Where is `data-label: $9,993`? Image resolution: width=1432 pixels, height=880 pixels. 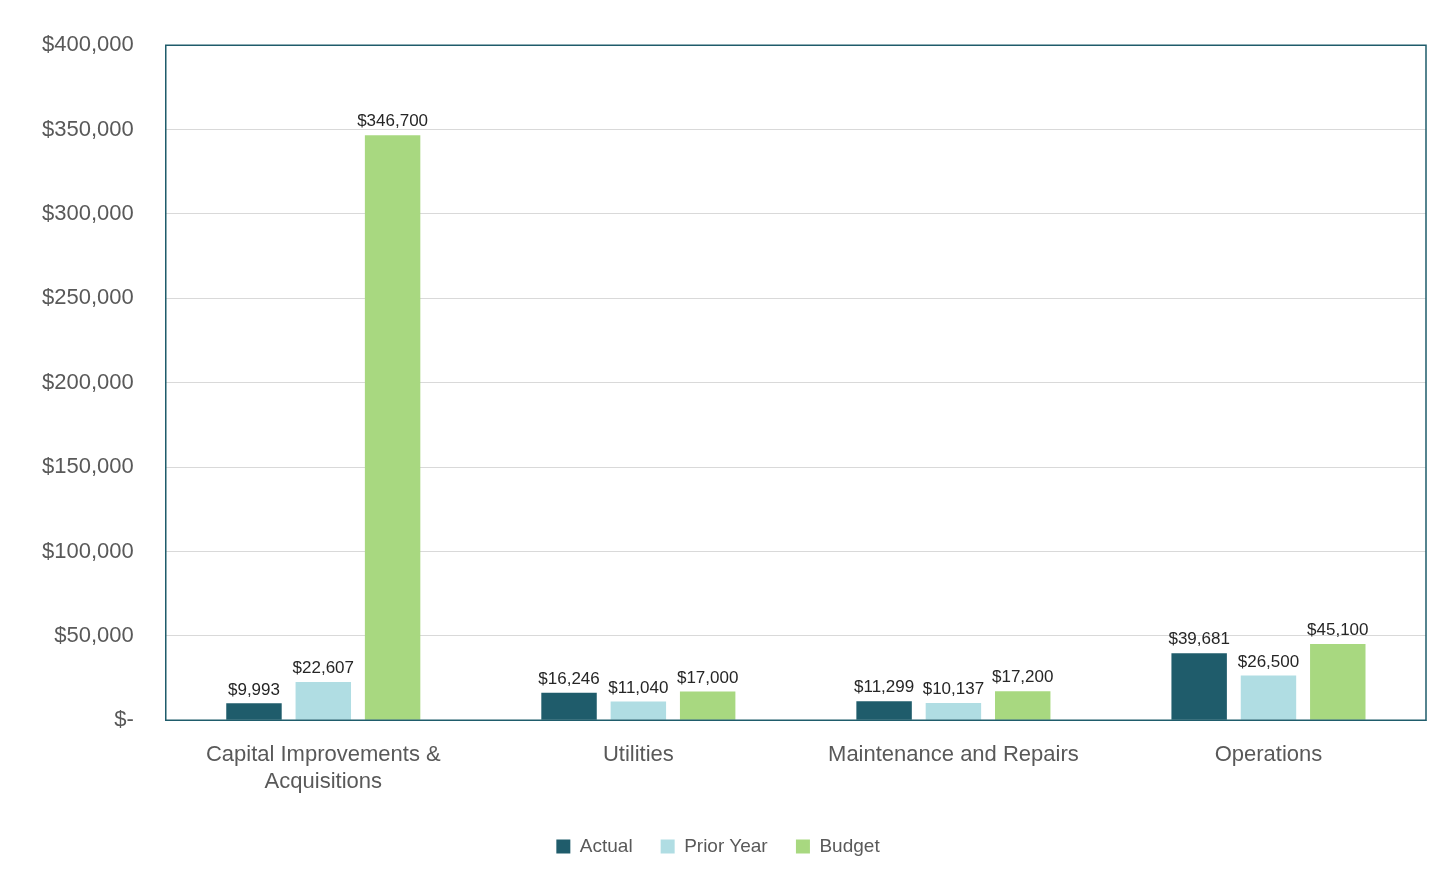 data-label: $9,993 is located at coordinates (253, 689).